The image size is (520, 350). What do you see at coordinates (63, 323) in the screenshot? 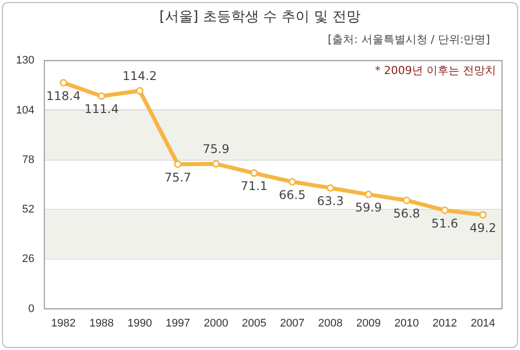
I see `x-tick-label: 1982` at bounding box center [63, 323].